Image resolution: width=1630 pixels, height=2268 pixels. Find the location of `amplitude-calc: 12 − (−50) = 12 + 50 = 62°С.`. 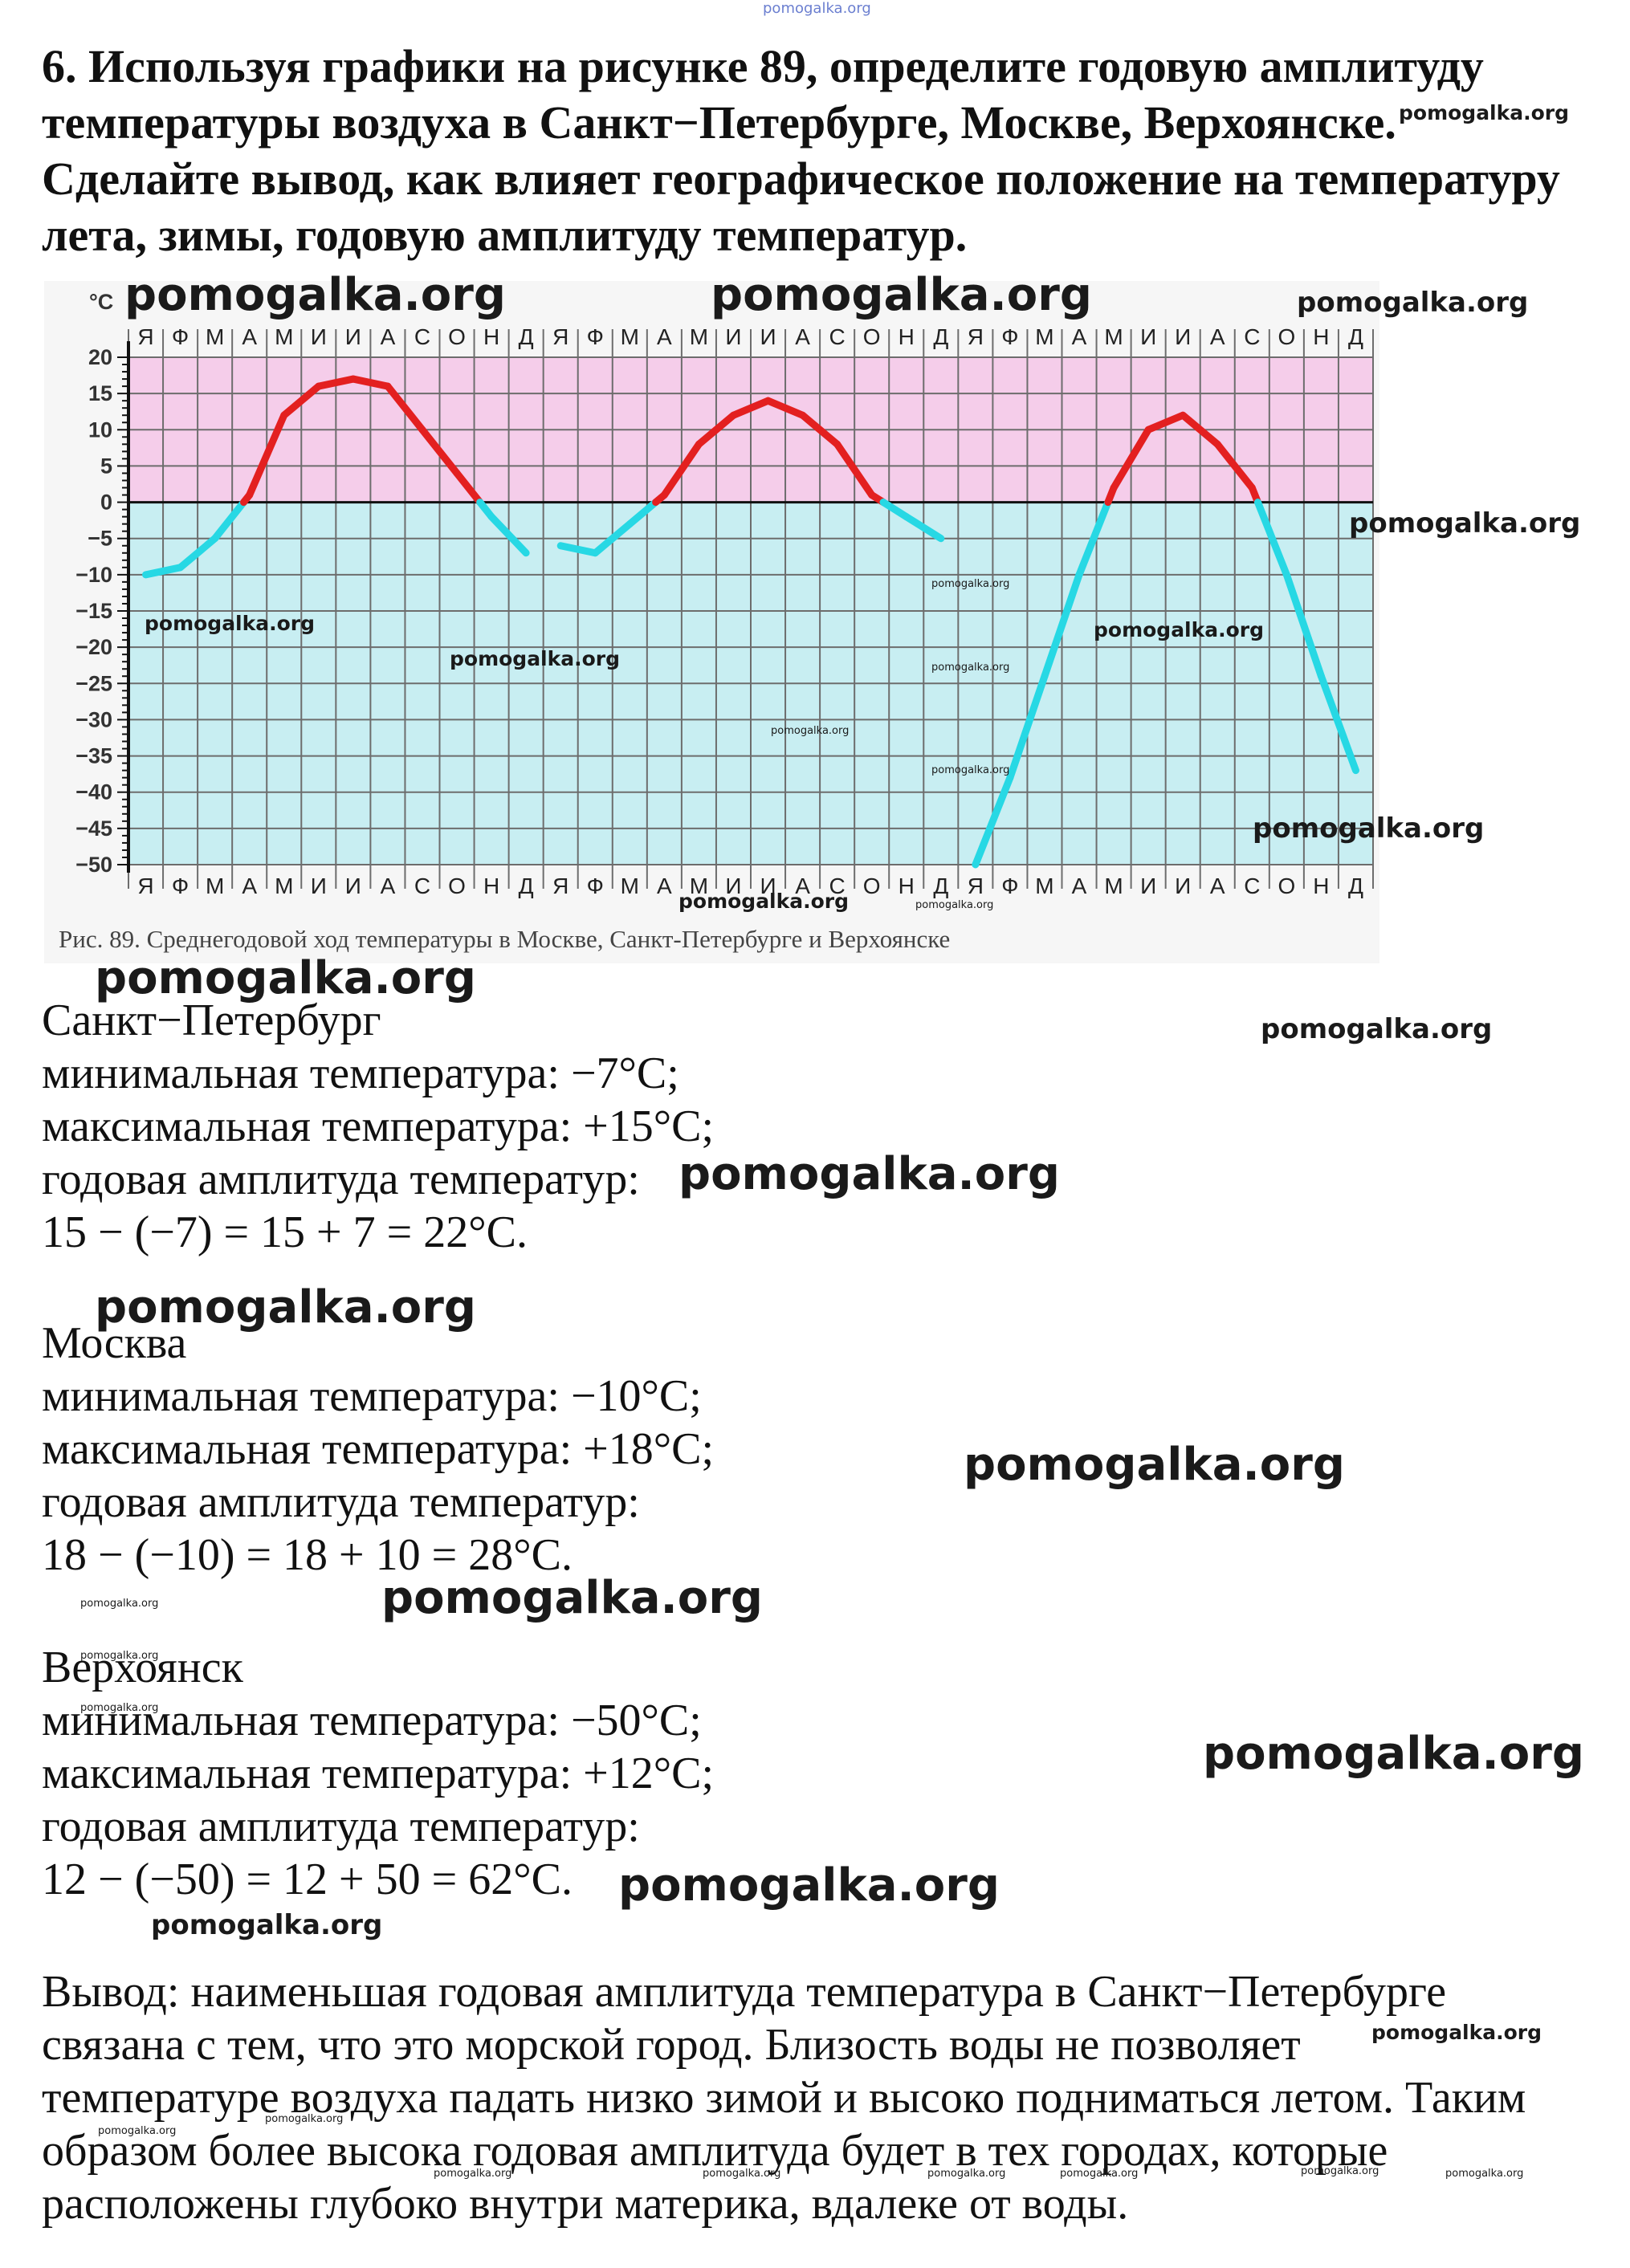

amplitude-calc: 12 − (−50) = 12 + 50 = 62°С. is located at coordinates (307, 1879).